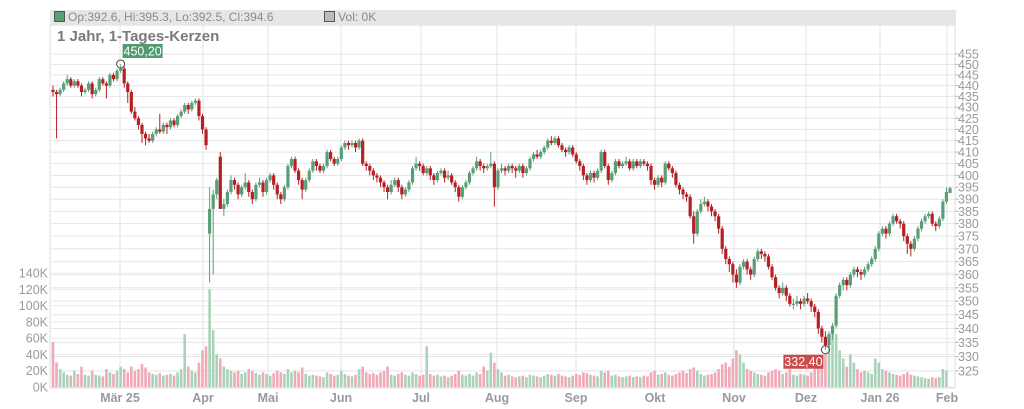 The image size is (1024, 409). I want to click on price-tick-label: 440, so click(968, 86).